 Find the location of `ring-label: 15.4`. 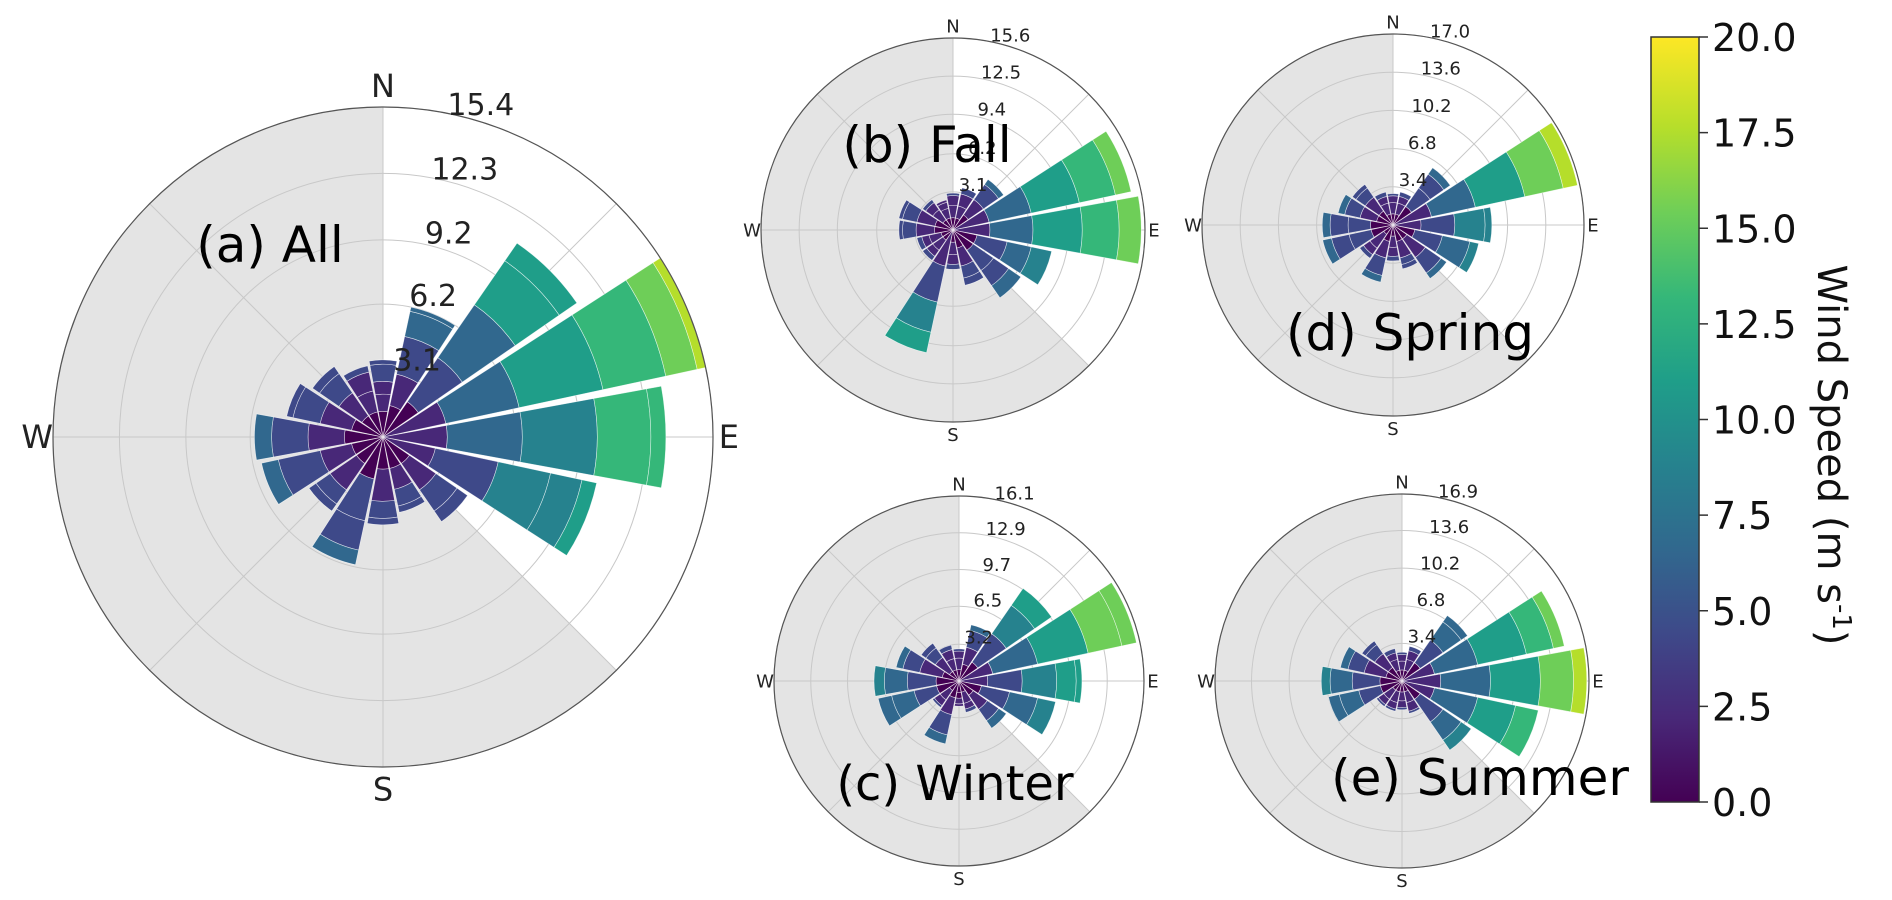

ring-label: 15.4 is located at coordinates (480, 105).